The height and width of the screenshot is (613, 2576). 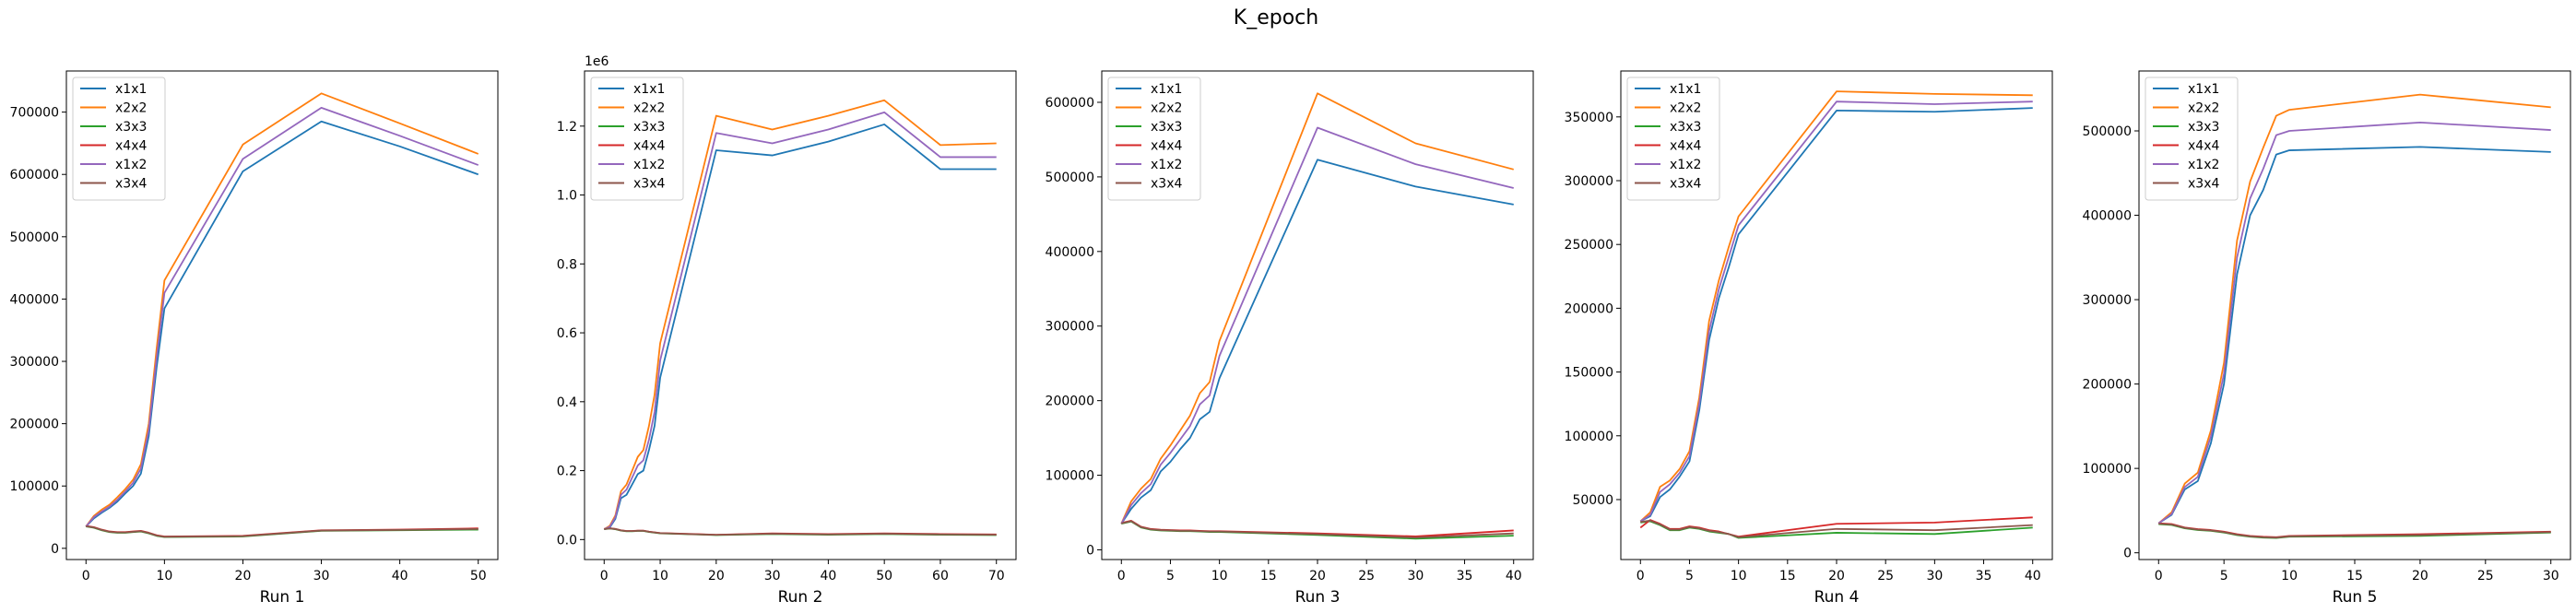 What do you see at coordinates (1589, 246) in the screenshot?
I see `y-tick-label: 250000` at bounding box center [1589, 246].